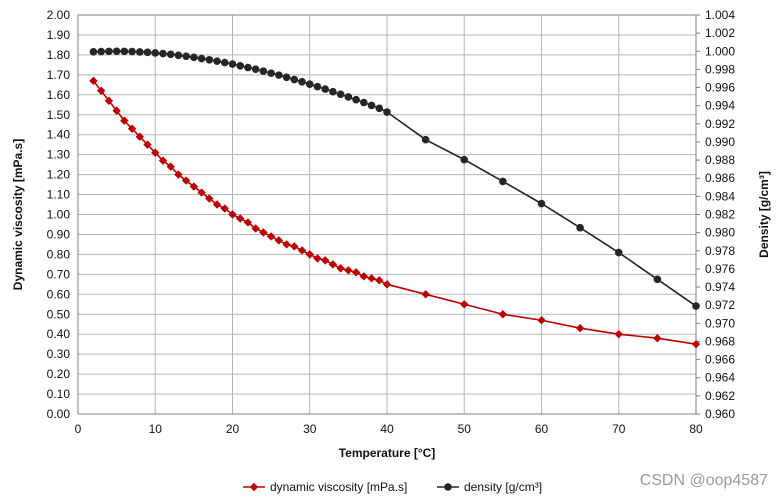 Image resolution: width=780 pixels, height=500 pixels. Describe the element at coordinates (720, 414) in the screenshot. I see `y-right-tick-label: 0.960` at that location.